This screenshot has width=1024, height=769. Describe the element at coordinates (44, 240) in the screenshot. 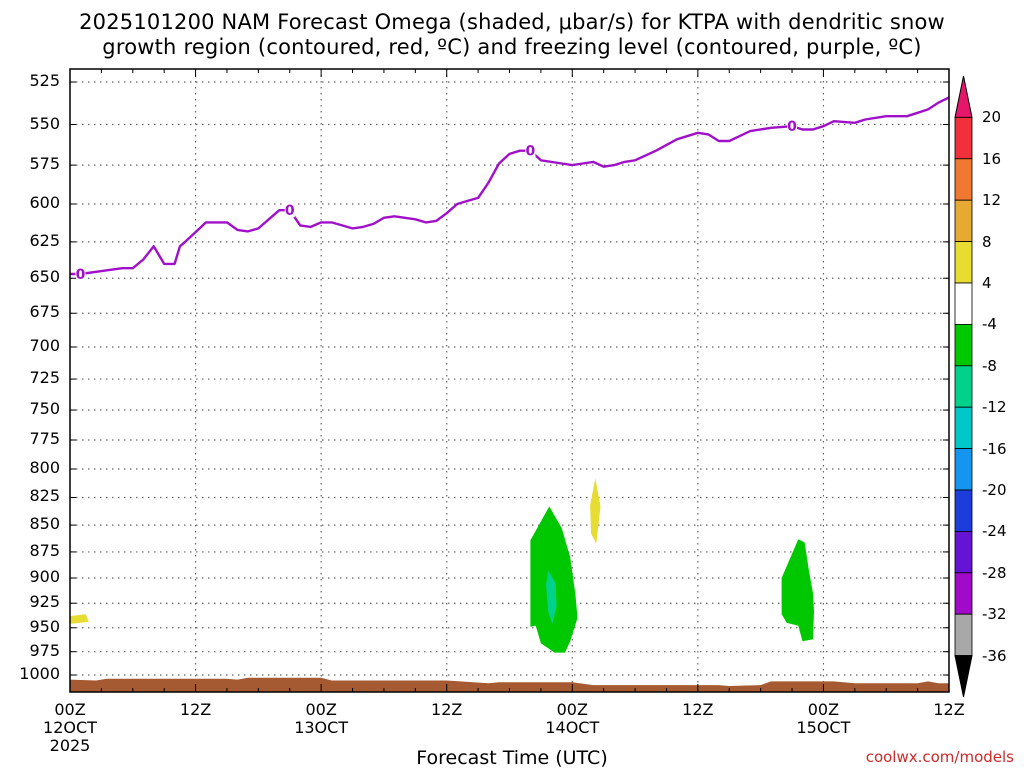

I see `y-tick-label: 625` at that location.